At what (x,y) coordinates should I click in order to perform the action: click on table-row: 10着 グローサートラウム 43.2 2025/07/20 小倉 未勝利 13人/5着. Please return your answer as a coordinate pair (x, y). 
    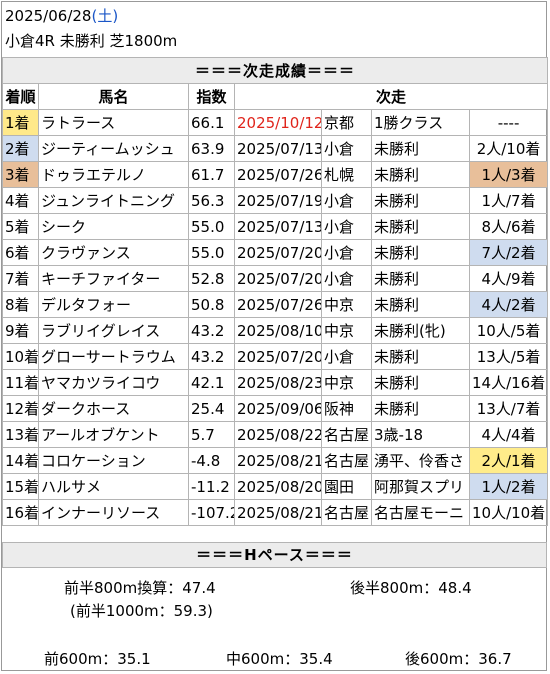
    Looking at the image, I should click on (275, 356).